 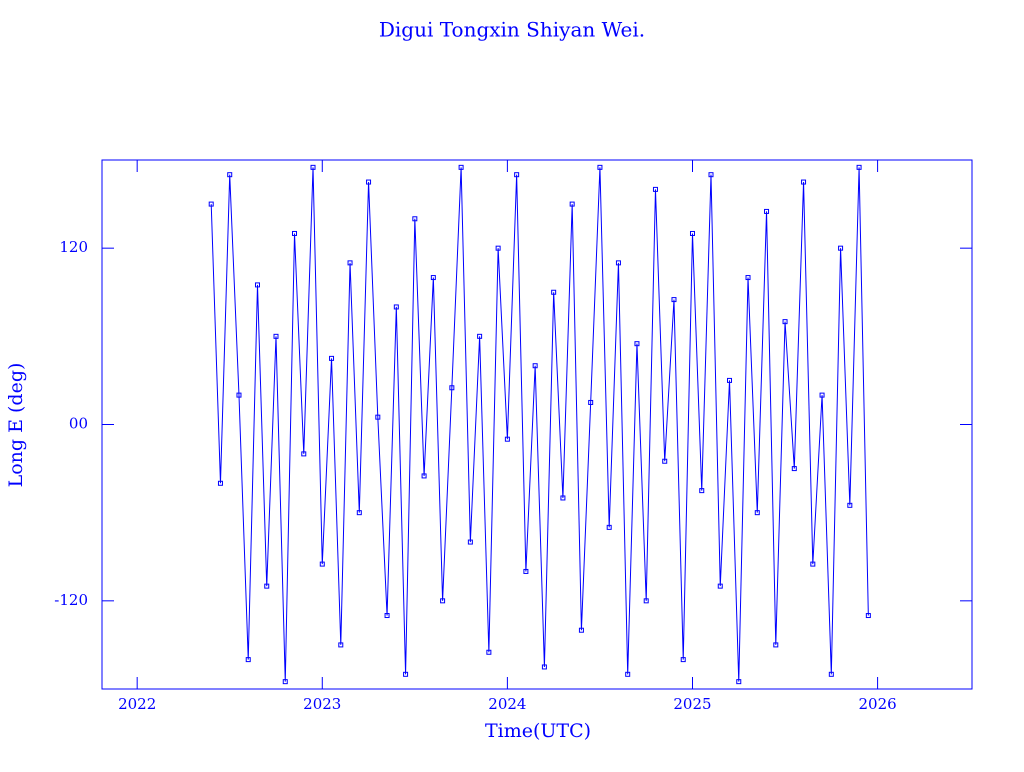 I want to click on x-tick-label: 2025, so click(x=692, y=704).